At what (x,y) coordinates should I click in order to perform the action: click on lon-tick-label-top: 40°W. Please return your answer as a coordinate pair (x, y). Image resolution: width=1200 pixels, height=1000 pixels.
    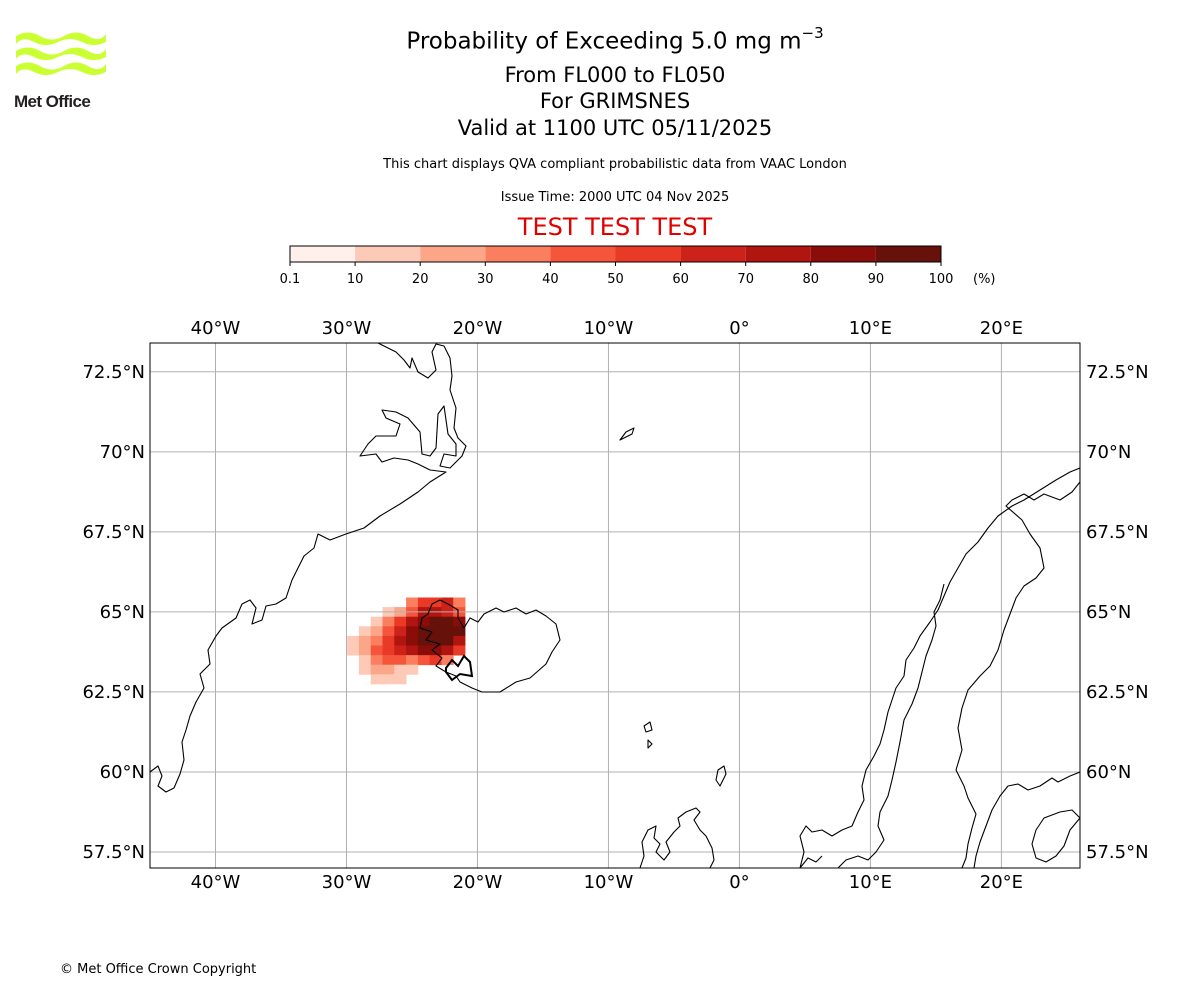
    Looking at the image, I should click on (216, 328).